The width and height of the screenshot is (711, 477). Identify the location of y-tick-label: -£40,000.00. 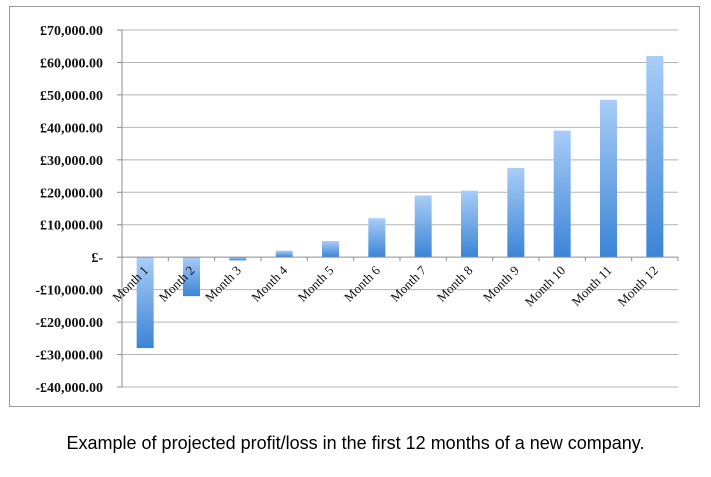
(69, 388).